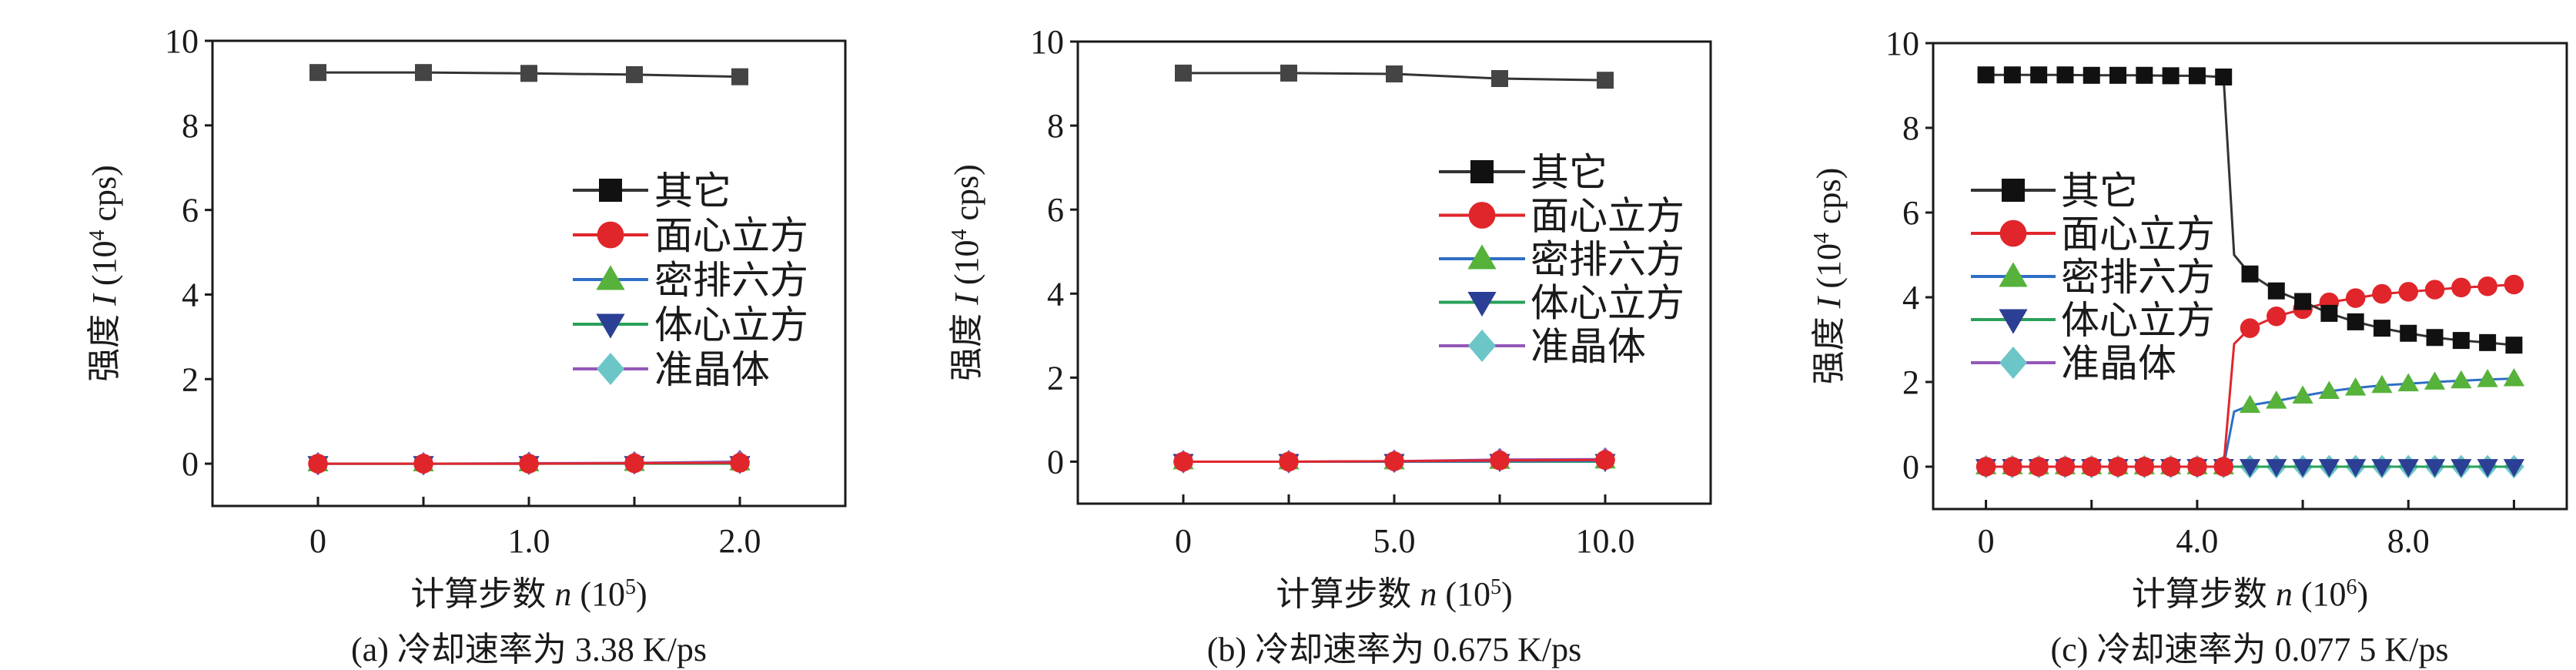  What do you see at coordinates (967, 299) in the screenshot?
I see `y-axis-label-part: I` at bounding box center [967, 299].